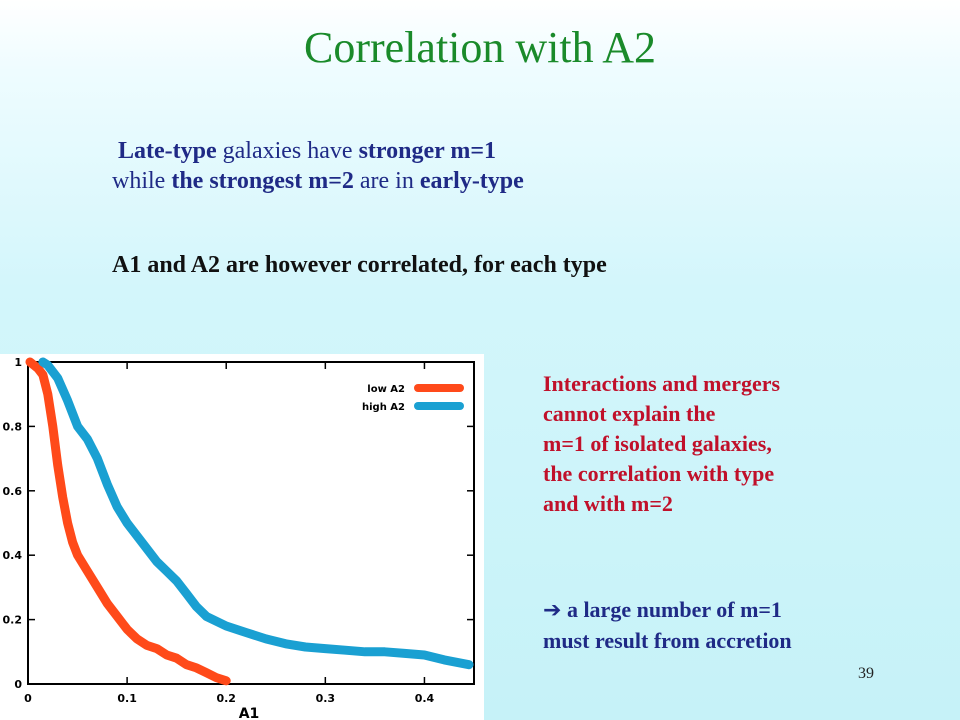 Image resolution: width=960 pixels, height=720 pixels. Describe the element at coordinates (18, 362) in the screenshot. I see `y-tick-label: 1` at that location.